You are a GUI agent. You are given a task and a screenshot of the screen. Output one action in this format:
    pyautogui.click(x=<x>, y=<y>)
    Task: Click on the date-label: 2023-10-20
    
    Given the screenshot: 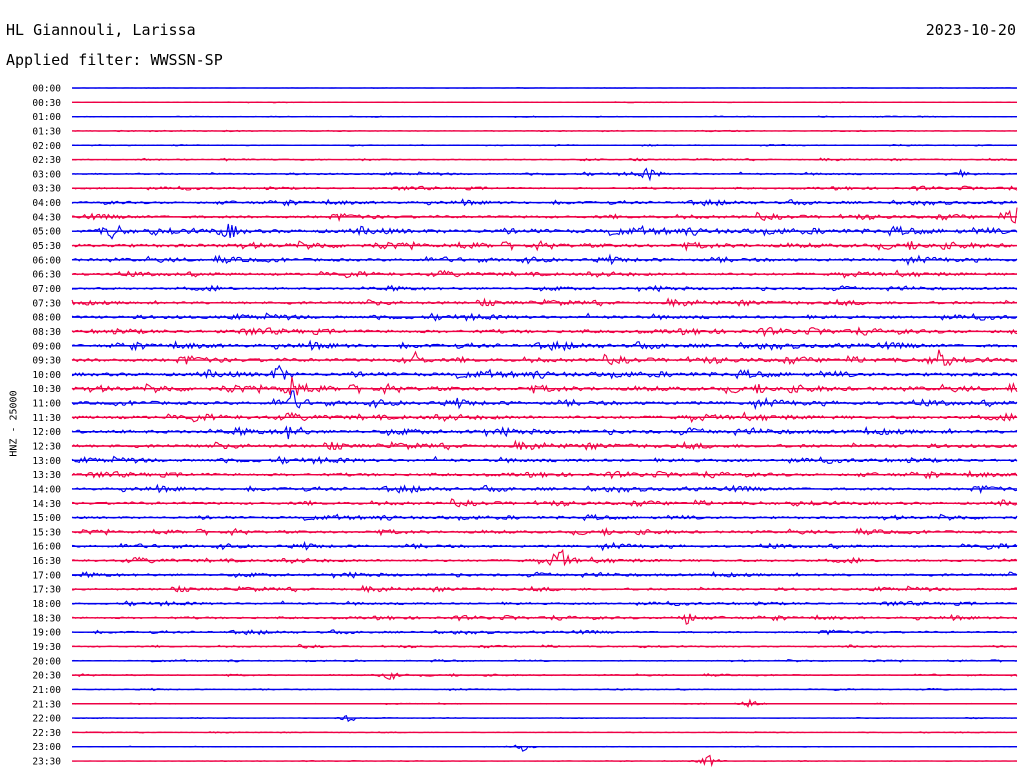 What is the action you would take?
    pyautogui.click(x=970, y=30)
    